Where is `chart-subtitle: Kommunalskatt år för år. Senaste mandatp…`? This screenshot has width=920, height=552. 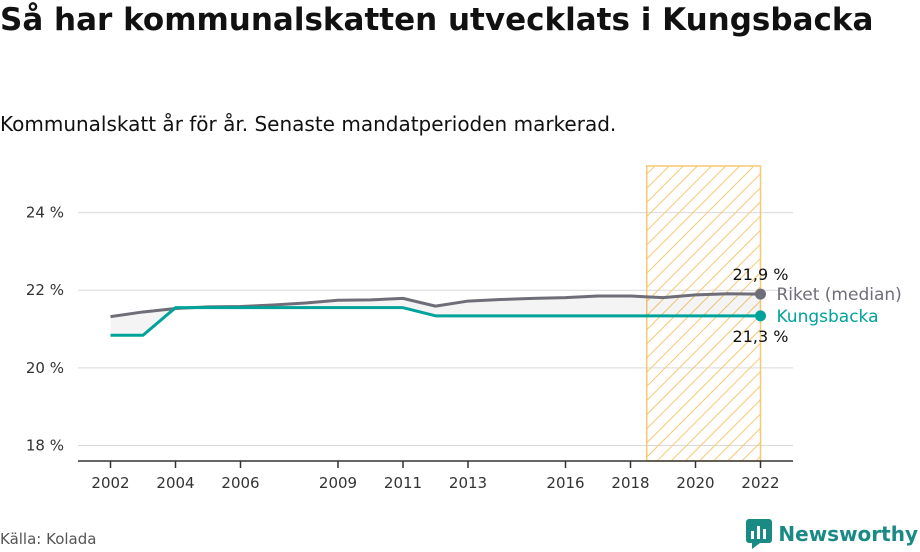
chart-subtitle: Kommunalskatt år för år. Senaste mandatp… is located at coordinates (308, 124).